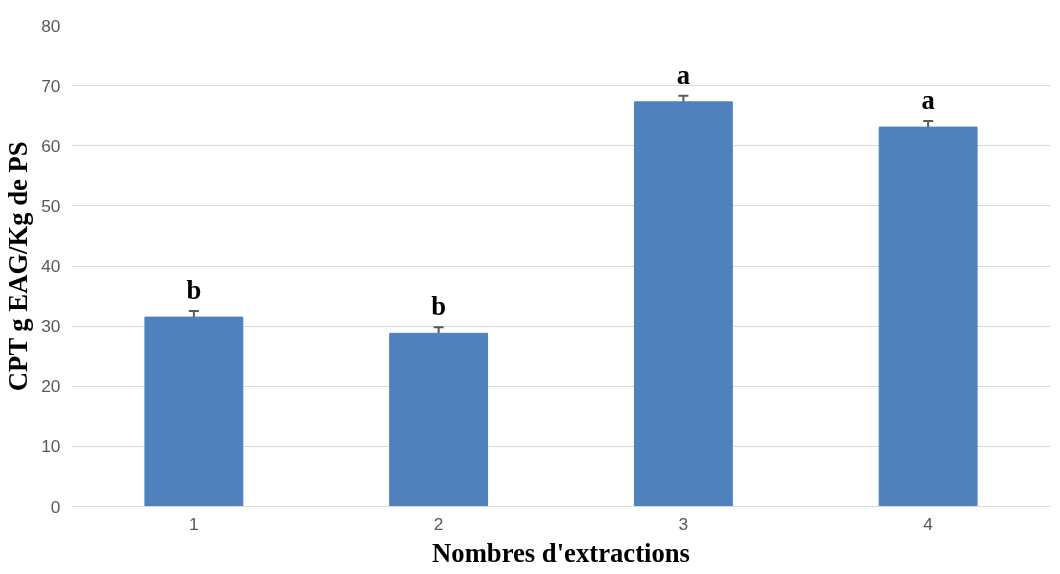 Image resolution: width=1060 pixels, height=574 pixels. I want to click on x-tick-label: 3, so click(683, 523).